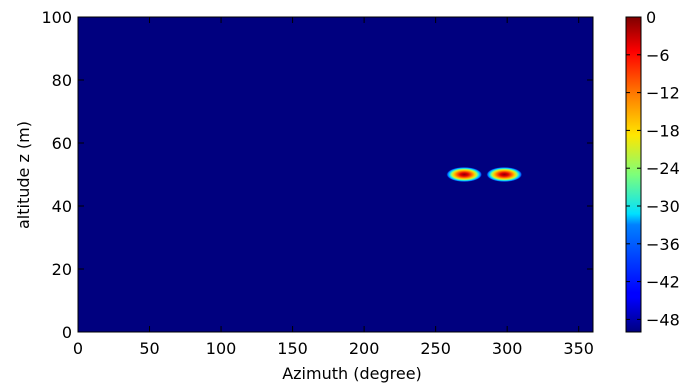 This screenshot has height=388, width=699. I want to click on y-tick-label: 40, so click(62, 206).